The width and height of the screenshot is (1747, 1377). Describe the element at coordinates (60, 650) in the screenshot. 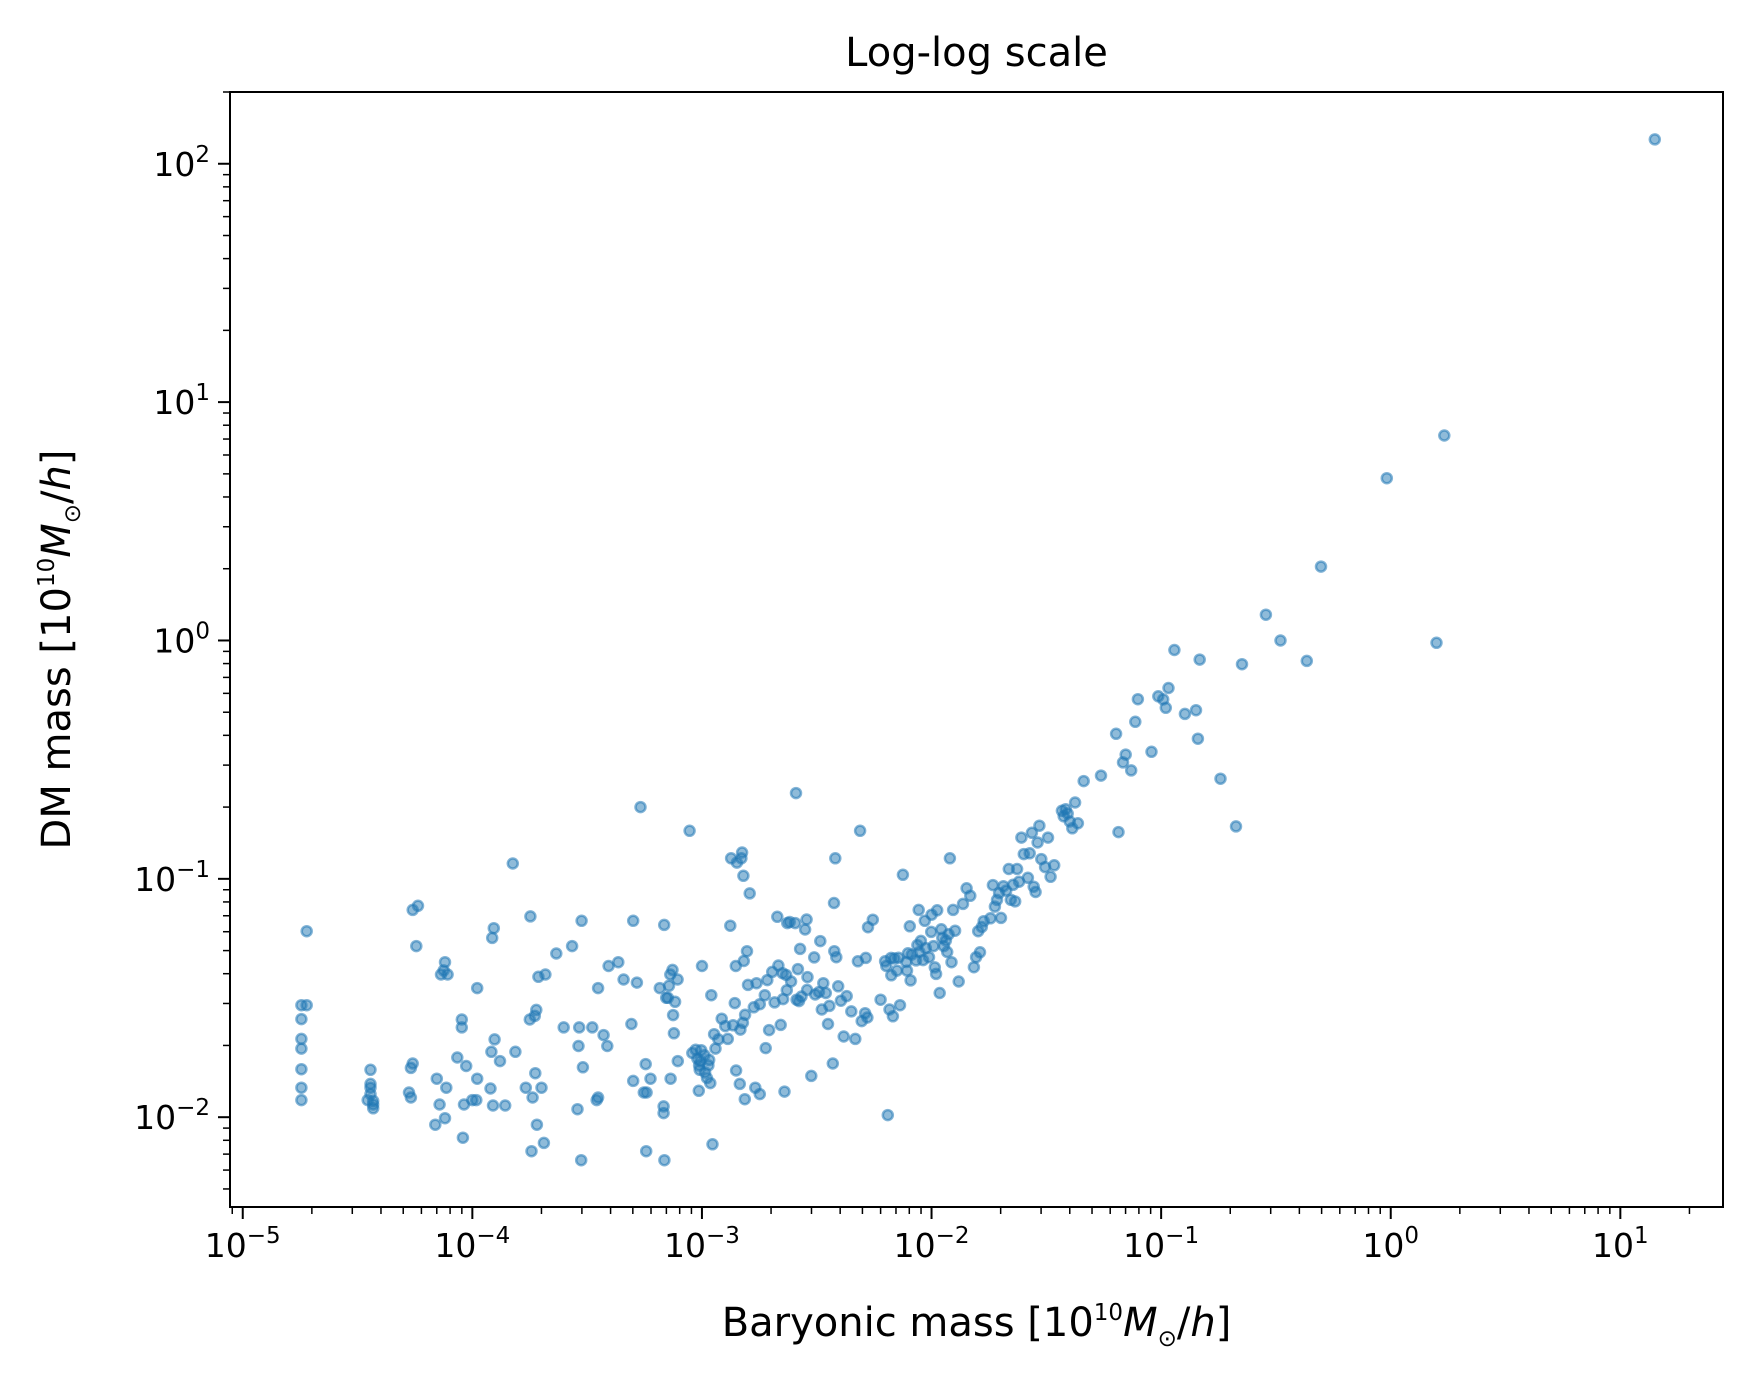

I see `y-axis-label: DM mass [1010M⊙/h]` at that location.